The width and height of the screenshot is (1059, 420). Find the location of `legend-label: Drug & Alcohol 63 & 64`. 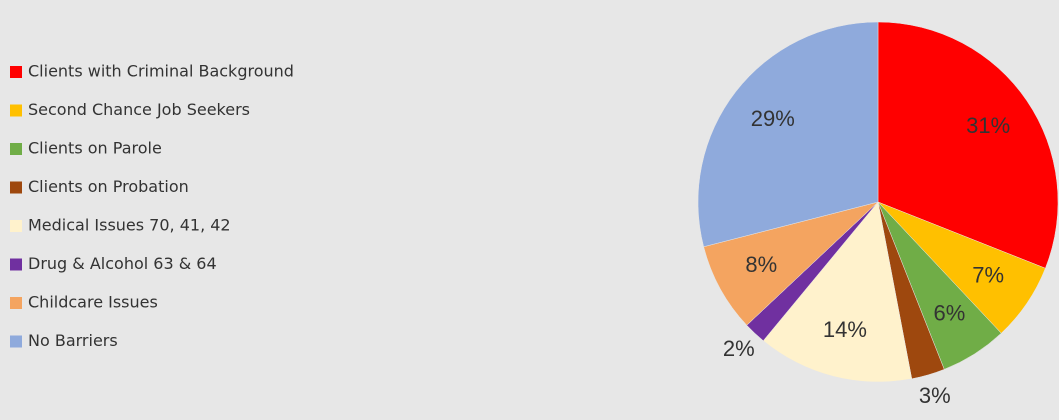

legend-label: Drug & Alcohol 63 & 64 is located at coordinates (122, 263).